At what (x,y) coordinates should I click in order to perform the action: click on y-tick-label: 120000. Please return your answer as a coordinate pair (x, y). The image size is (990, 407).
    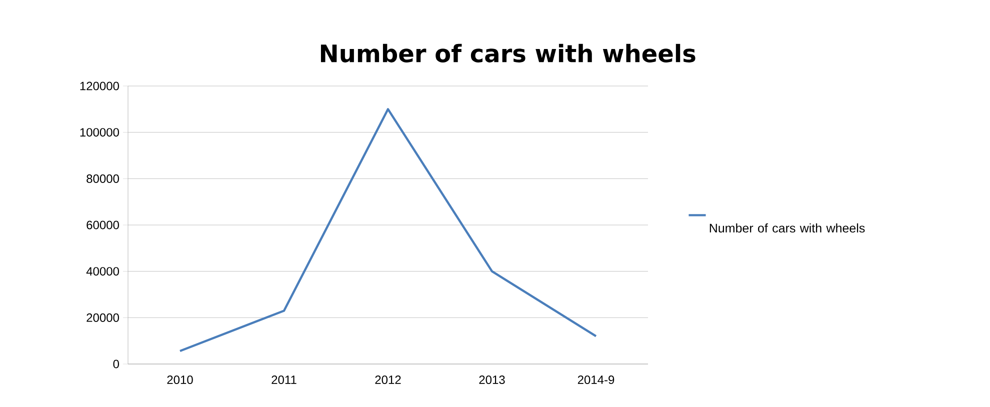
    Looking at the image, I should click on (99, 86).